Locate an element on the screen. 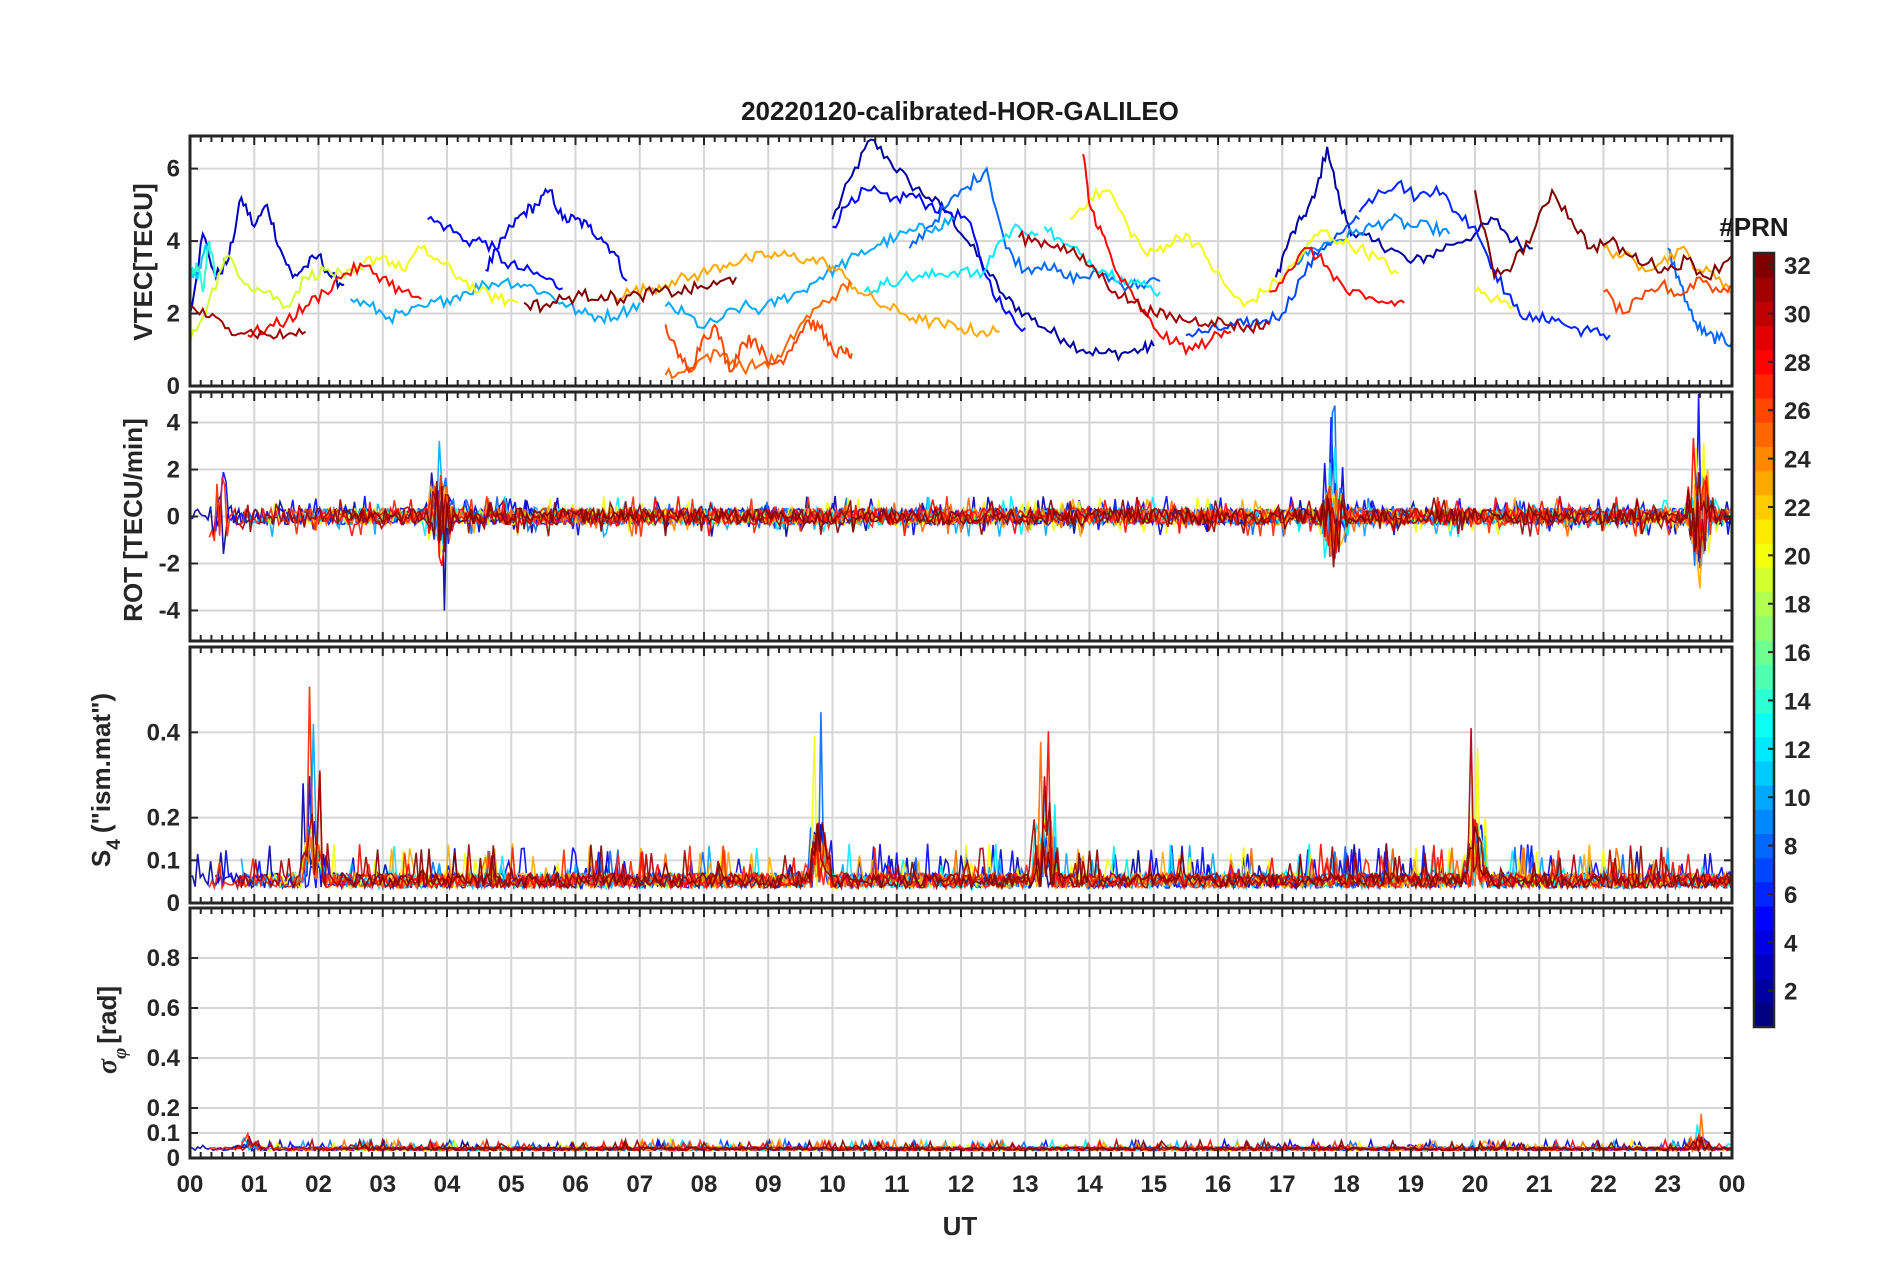 Image resolution: width=1902 pixels, height=1272 pixels. colorbar-tick-label: 20 is located at coordinates (1797, 556).